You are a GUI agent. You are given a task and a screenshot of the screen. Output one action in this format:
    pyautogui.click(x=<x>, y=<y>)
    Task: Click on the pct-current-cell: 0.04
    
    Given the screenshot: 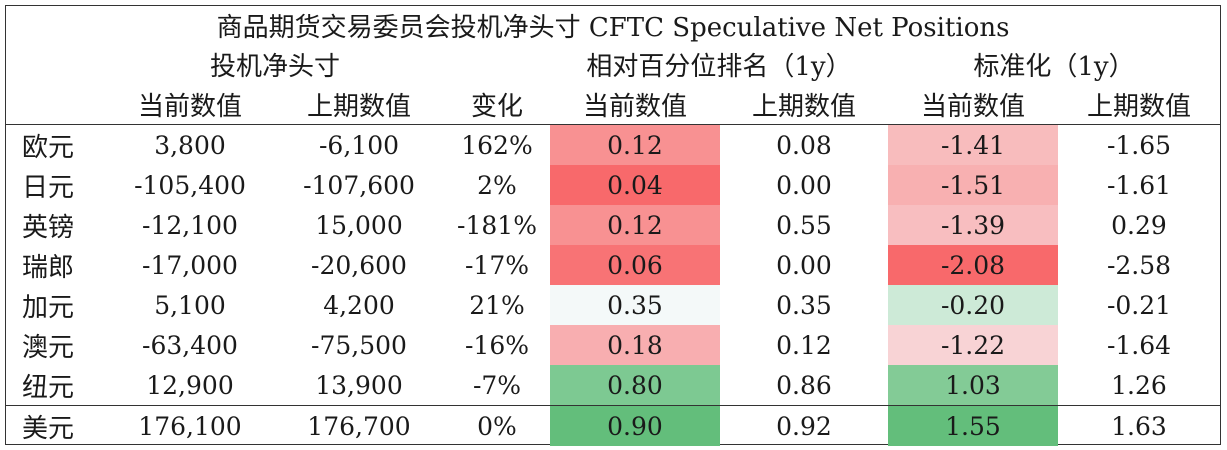 What is the action you would take?
    pyautogui.click(x=635, y=185)
    